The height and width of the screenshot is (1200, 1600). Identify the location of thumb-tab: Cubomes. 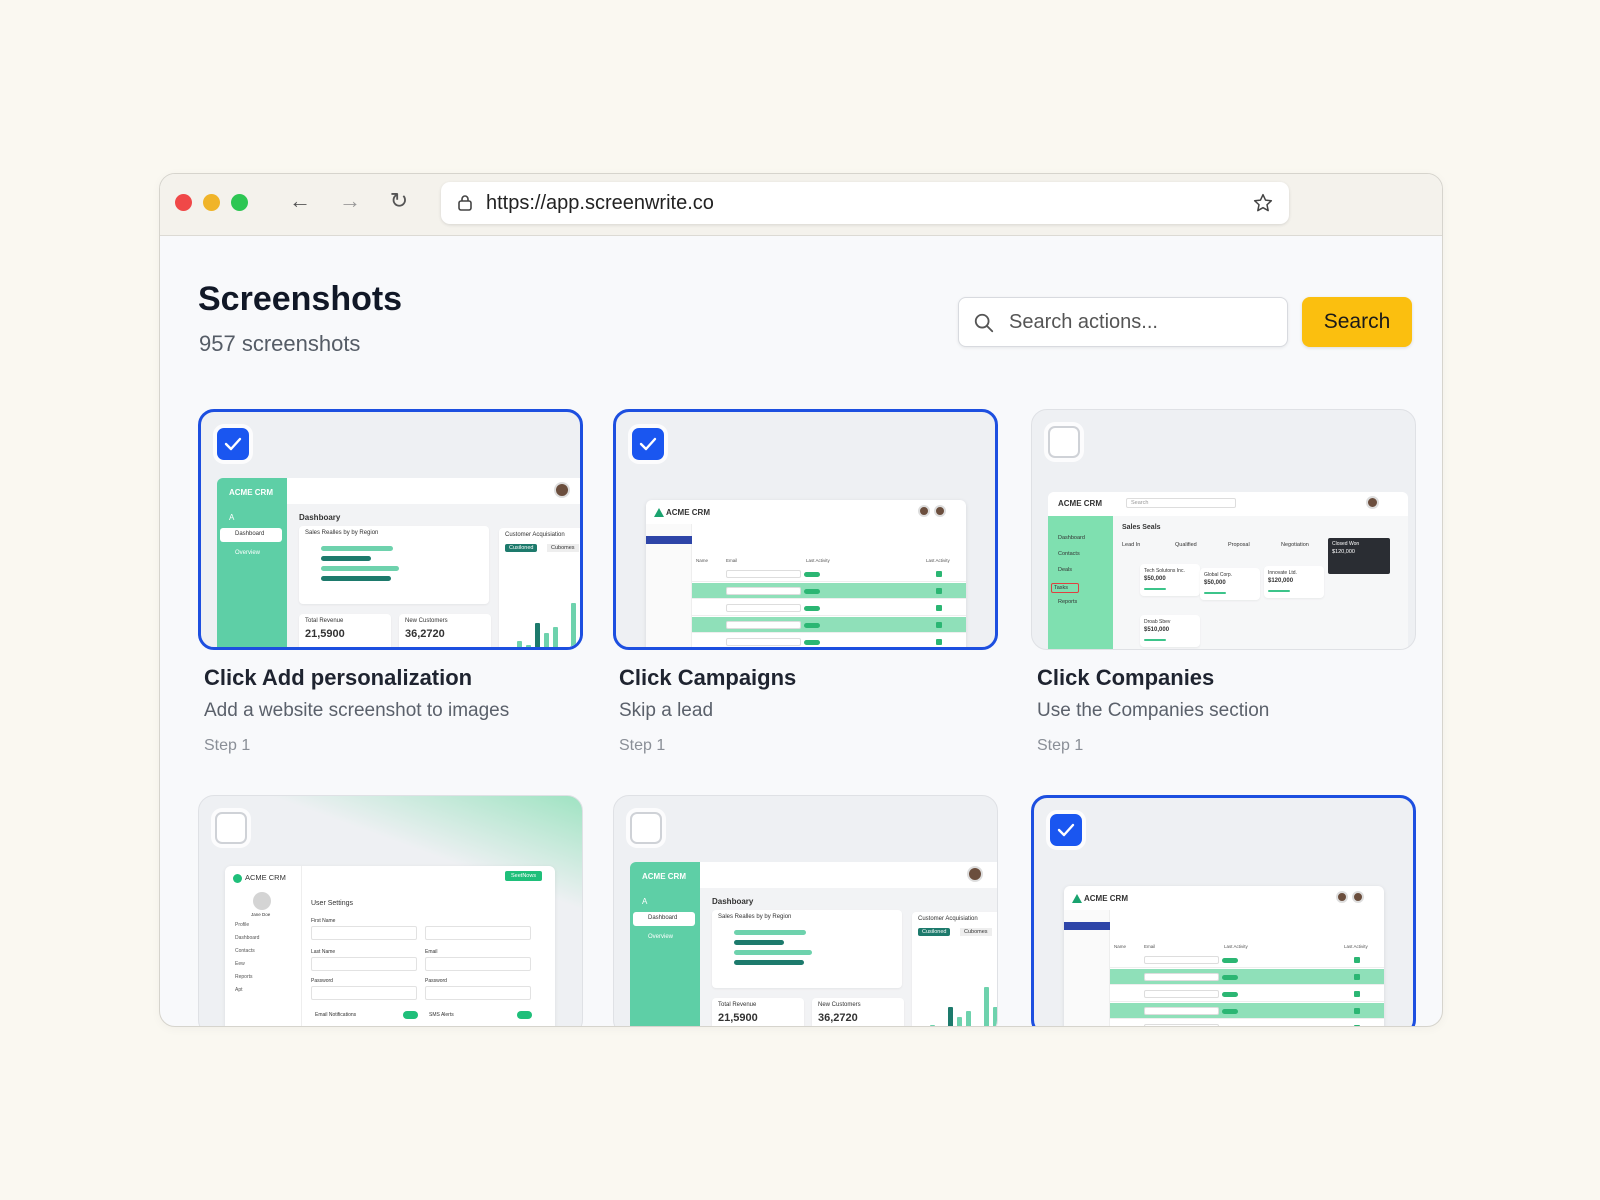
(976, 932).